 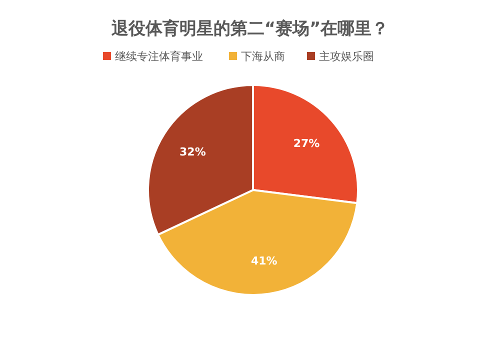 What do you see at coordinates (346, 56) in the screenshot?
I see `legend-label: 主攻娱乐圈` at bounding box center [346, 56].